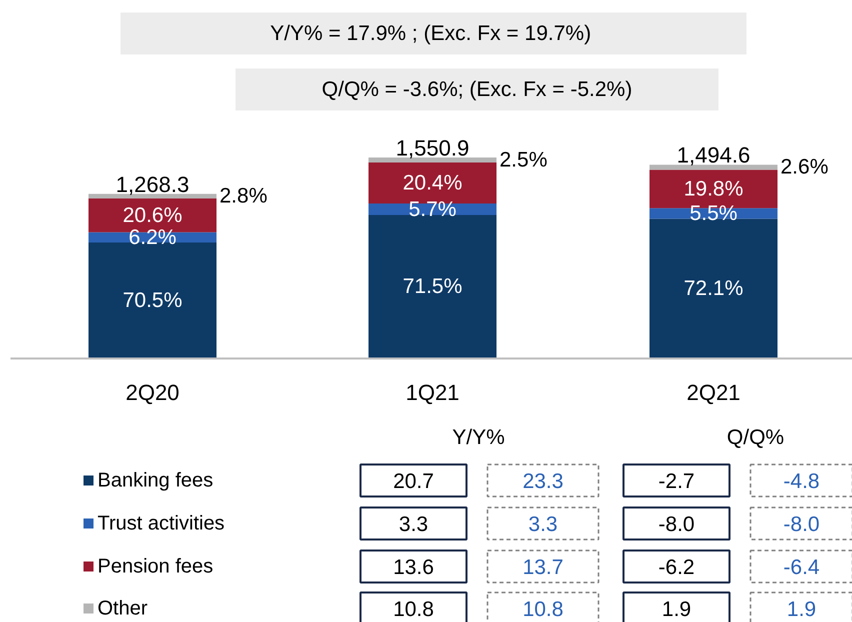  I want to click on annotation: 1,268.3, so click(153, 184).